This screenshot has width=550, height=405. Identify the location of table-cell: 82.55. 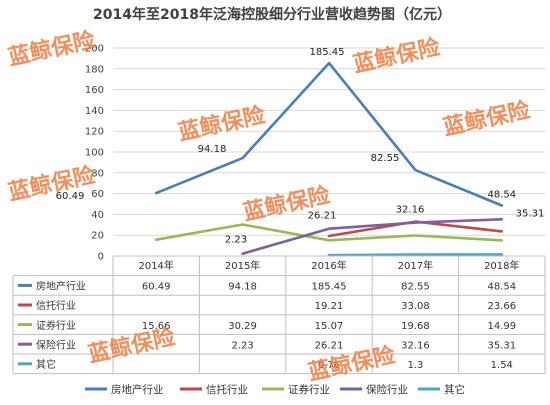
(415, 287).